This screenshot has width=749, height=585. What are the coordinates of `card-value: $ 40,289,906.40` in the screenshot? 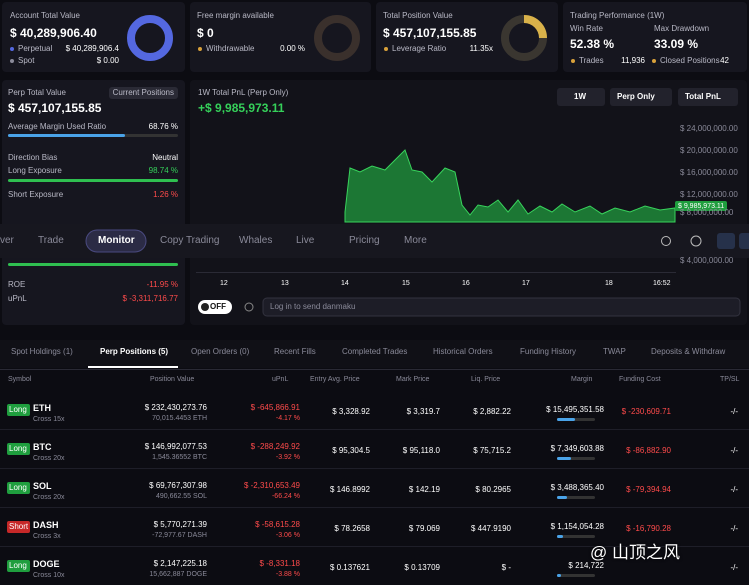 It's located at (53, 33).